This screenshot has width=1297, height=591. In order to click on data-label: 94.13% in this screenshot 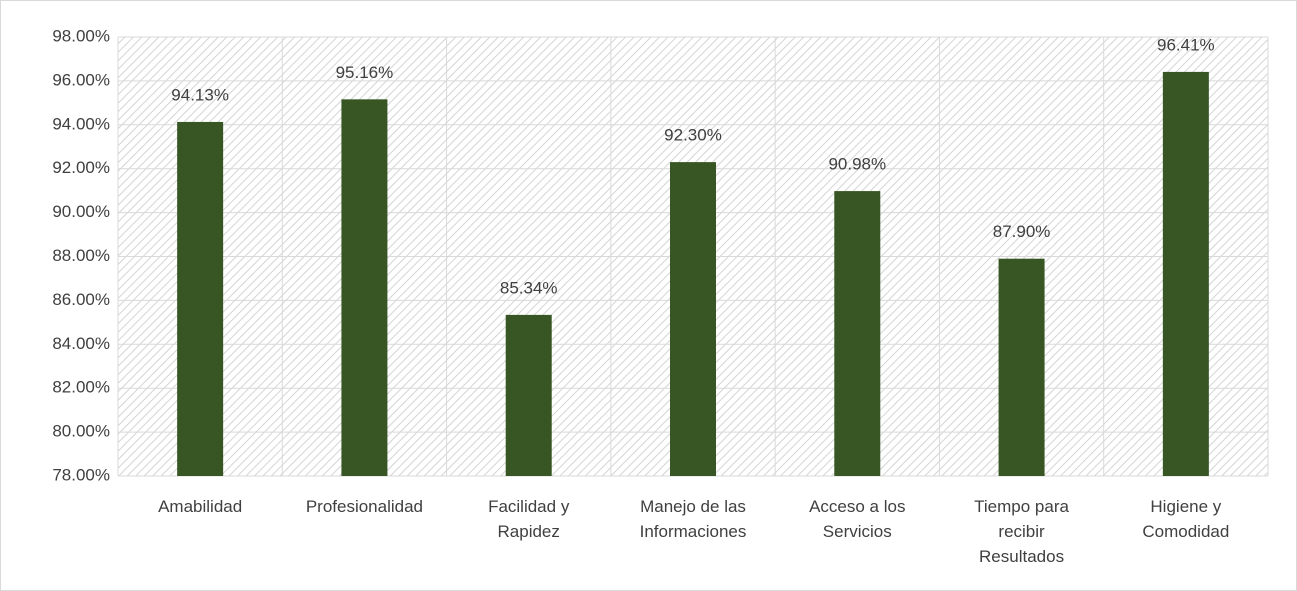, I will do `click(200, 94)`.